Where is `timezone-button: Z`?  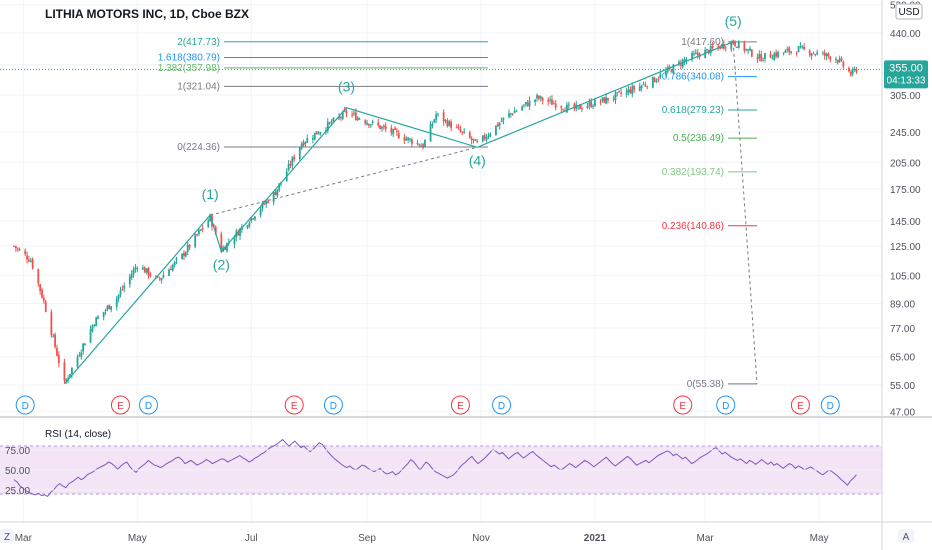 timezone-button: Z is located at coordinates (7, 536).